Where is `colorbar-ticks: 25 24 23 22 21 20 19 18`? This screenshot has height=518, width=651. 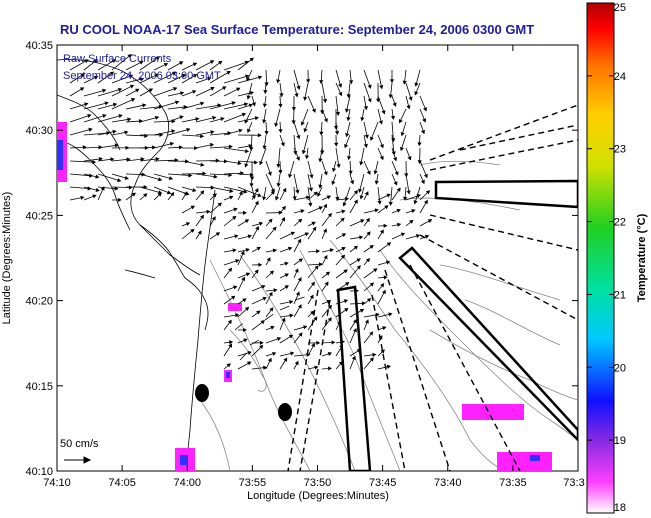
colorbar-ticks: 25 24 23 22 21 20 19 18 is located at coordinates (606, 258).